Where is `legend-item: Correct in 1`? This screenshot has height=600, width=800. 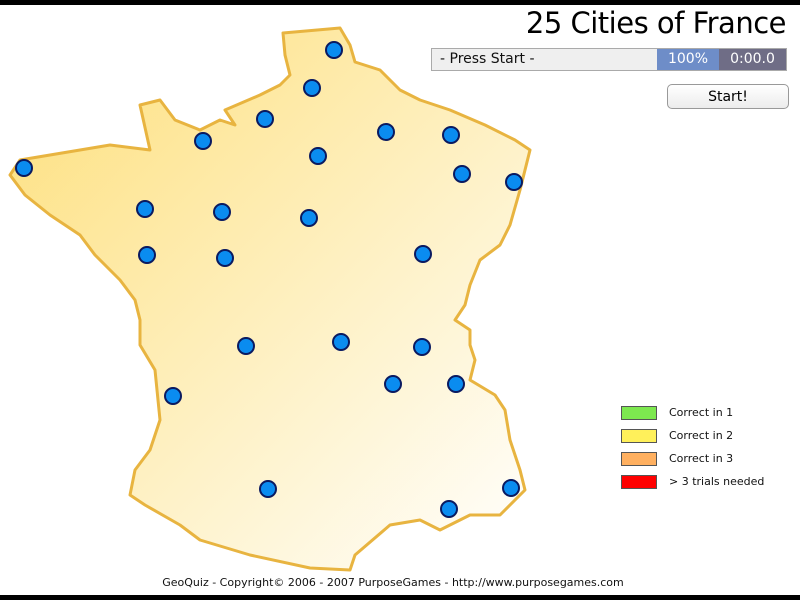
legend-item: Correct in 1 is located at coordinates (692, 412).